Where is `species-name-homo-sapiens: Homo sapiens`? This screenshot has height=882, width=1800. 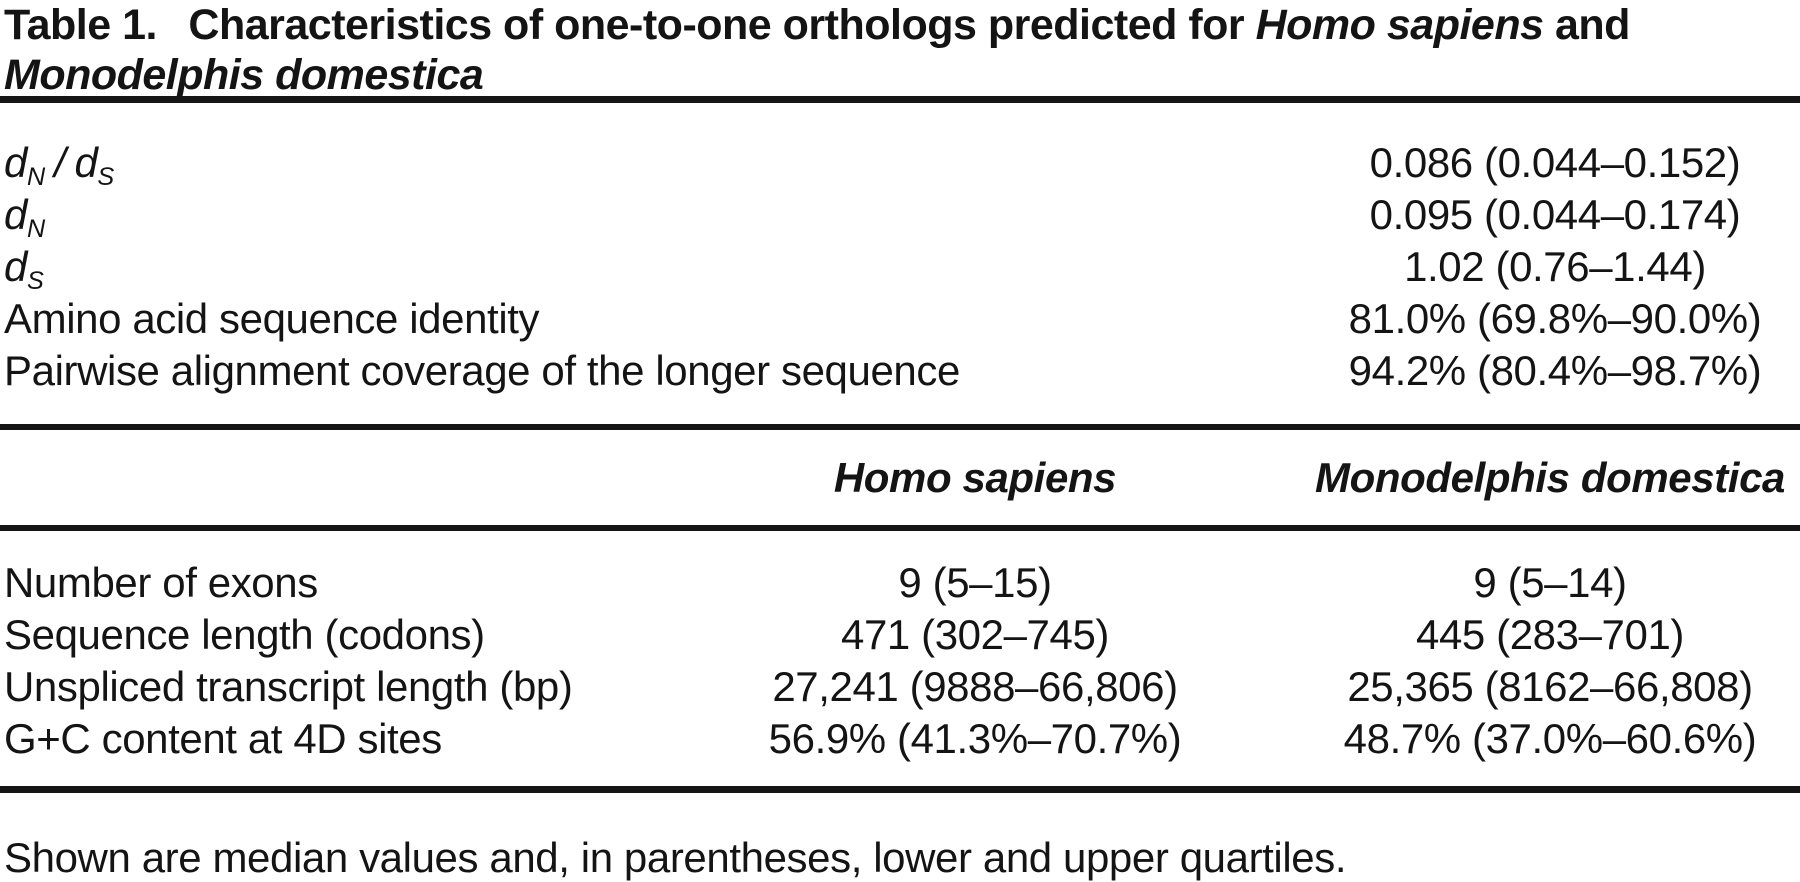
species-name-homo-sapiens: Homo sapiens is located at coordinates (1399, 25).